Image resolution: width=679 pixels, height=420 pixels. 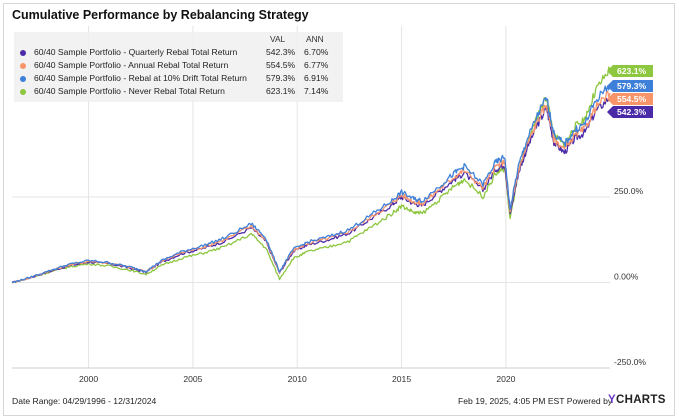 I want to click on x-tick-label: 2010, so click(x=297, y=379).